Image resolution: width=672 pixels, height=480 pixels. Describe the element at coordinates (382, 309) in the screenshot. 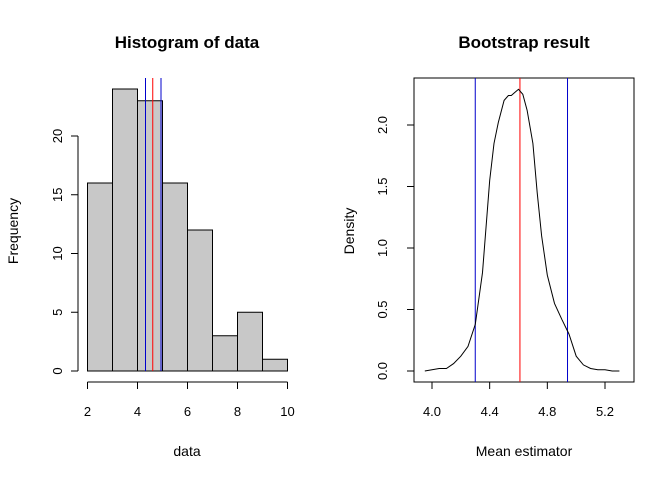

I see `bootstrap-y-tick-label: 0.5` at that location.